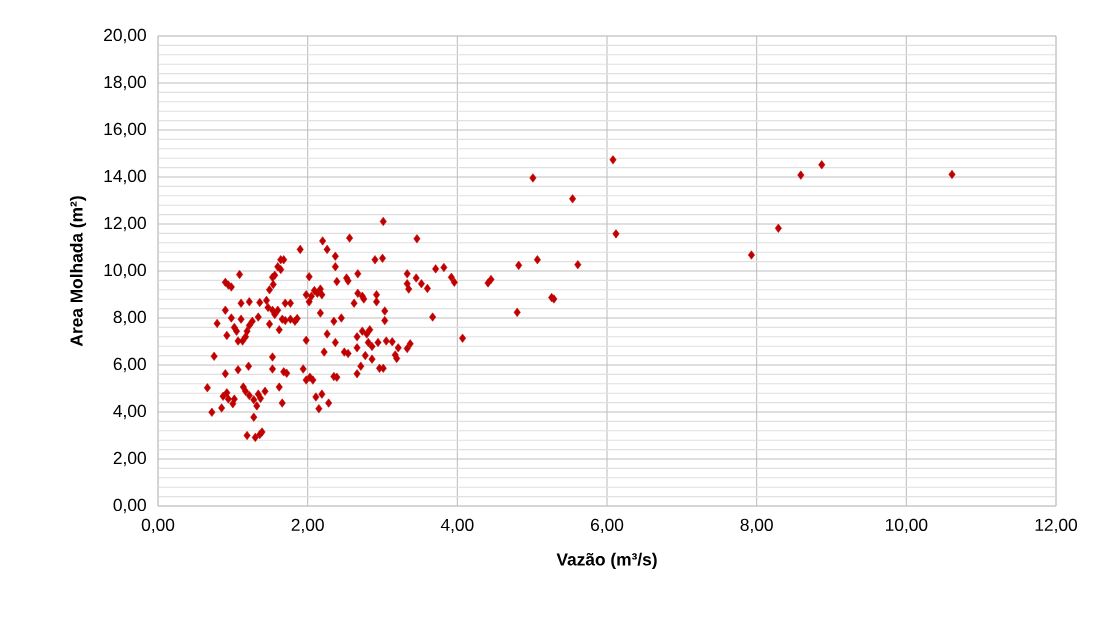 The height and width of the screenshot is (622, 1103). Describe the element at coordinates (129, 412) in the screenshot. I see `y-tick-label: 4,00` at that location.